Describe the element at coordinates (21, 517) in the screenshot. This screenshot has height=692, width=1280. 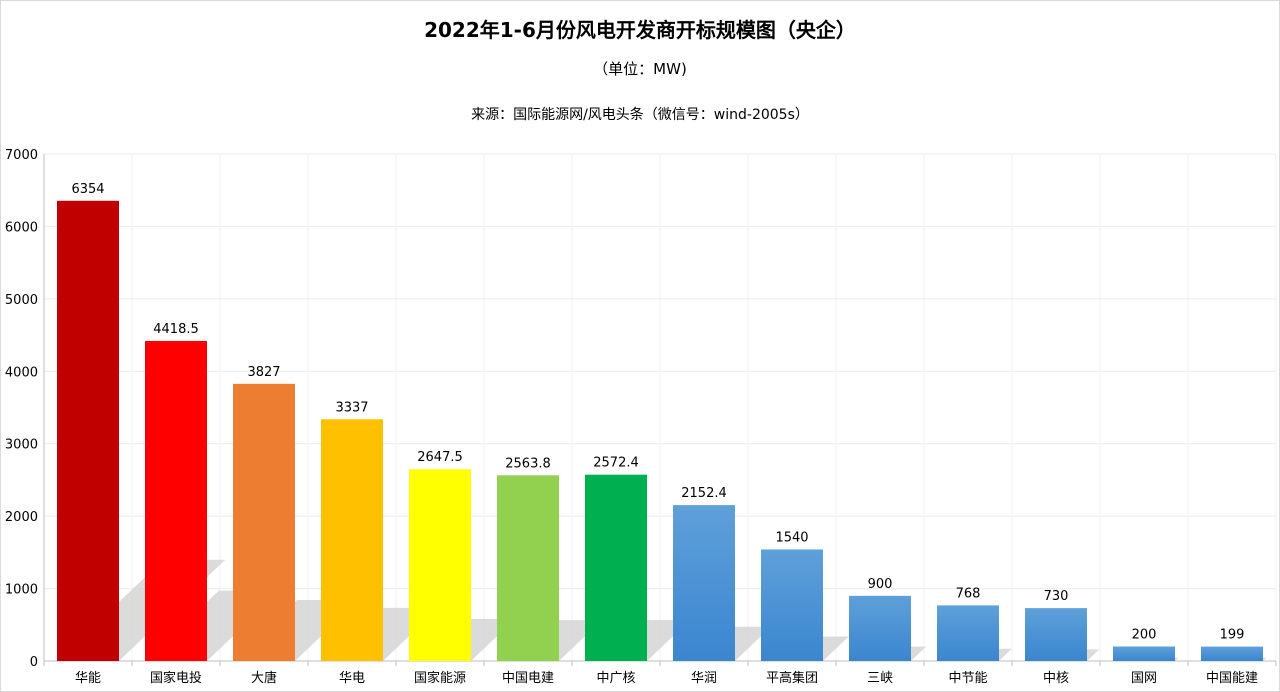
I see `y-tick-label: 2000` at that location.